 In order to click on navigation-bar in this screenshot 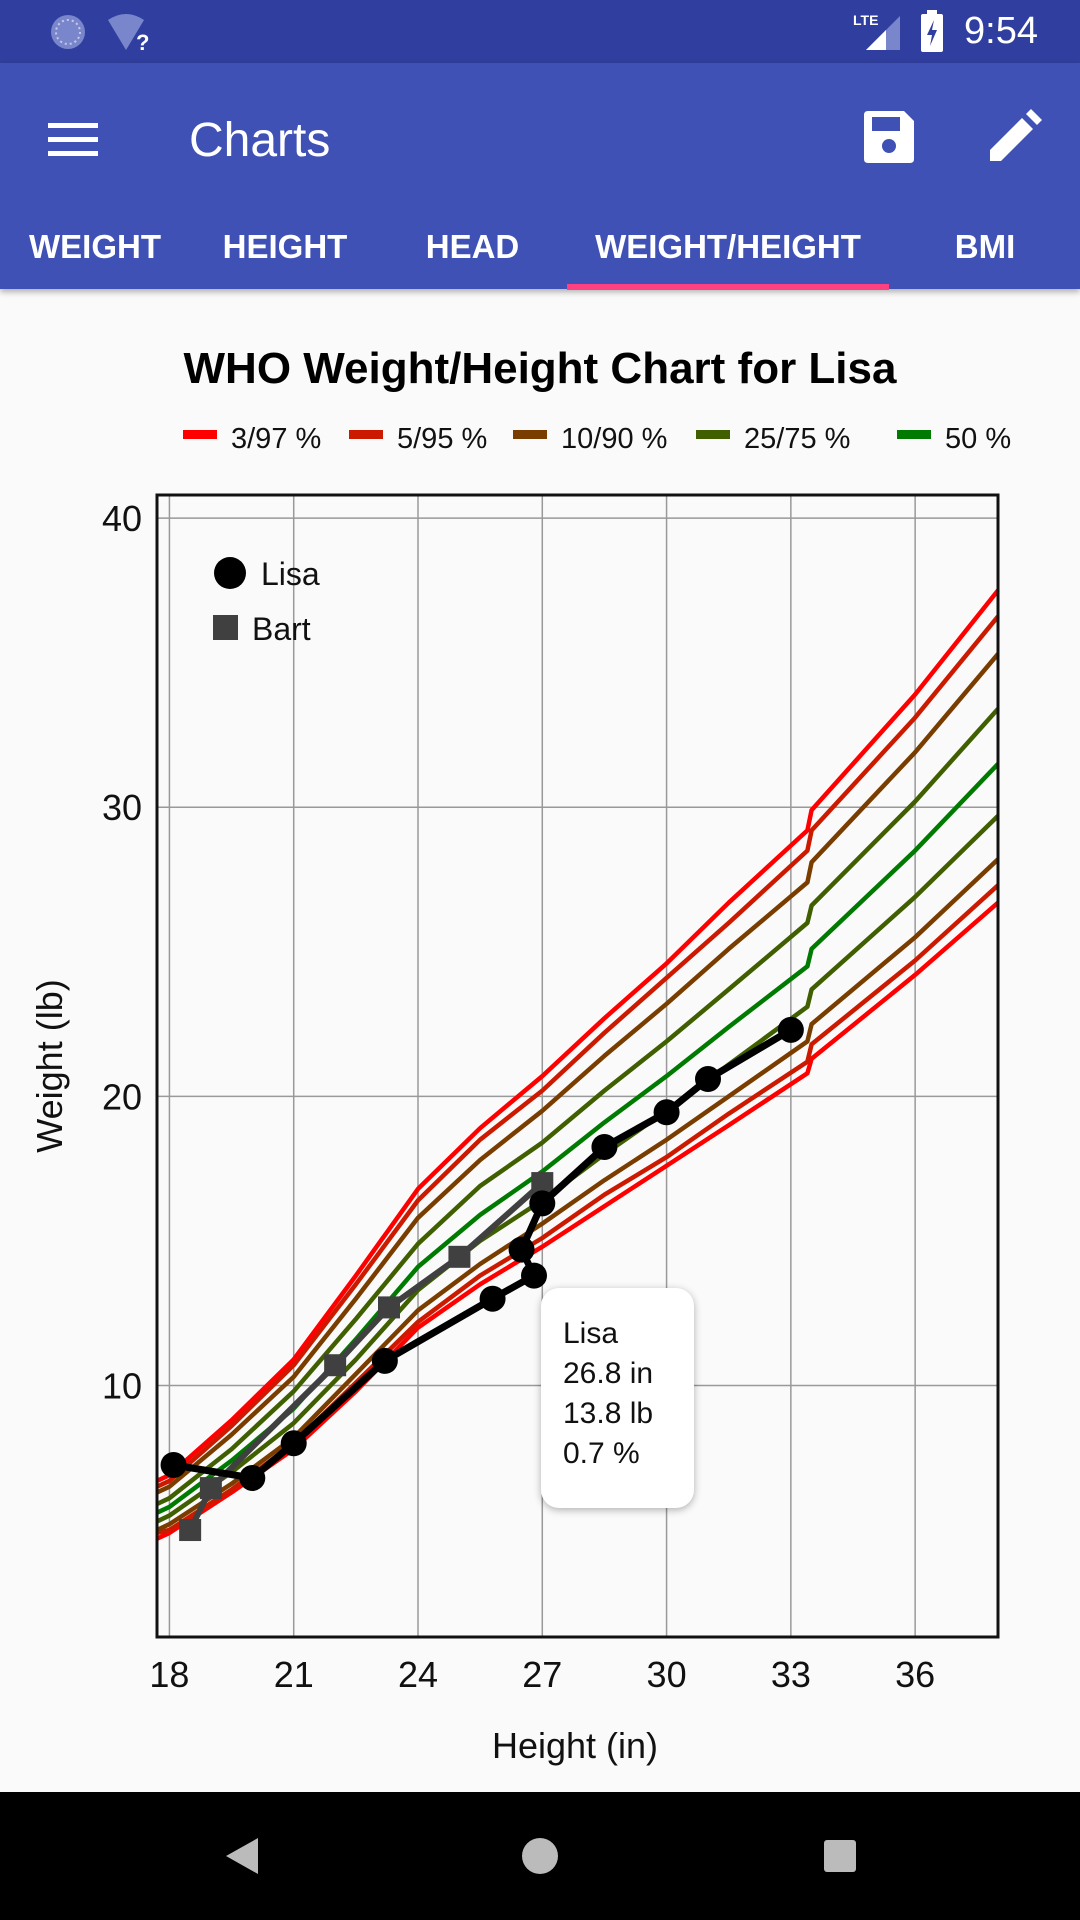, I will do `click(540, 1856)`.